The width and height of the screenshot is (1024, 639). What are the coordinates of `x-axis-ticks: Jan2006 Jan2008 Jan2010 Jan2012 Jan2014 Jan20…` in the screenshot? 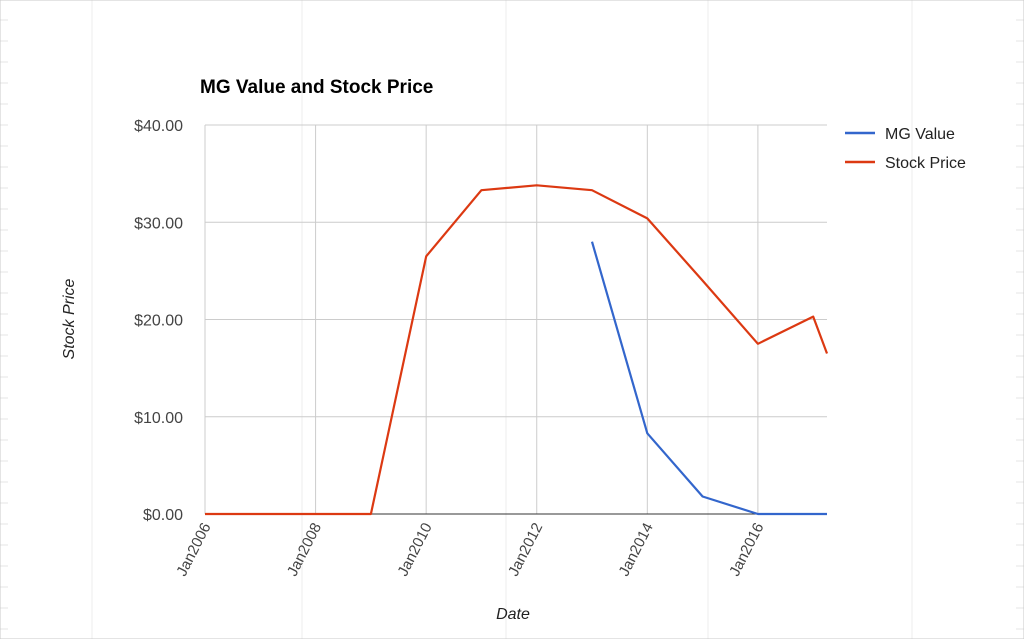 It's located at (470, 549).